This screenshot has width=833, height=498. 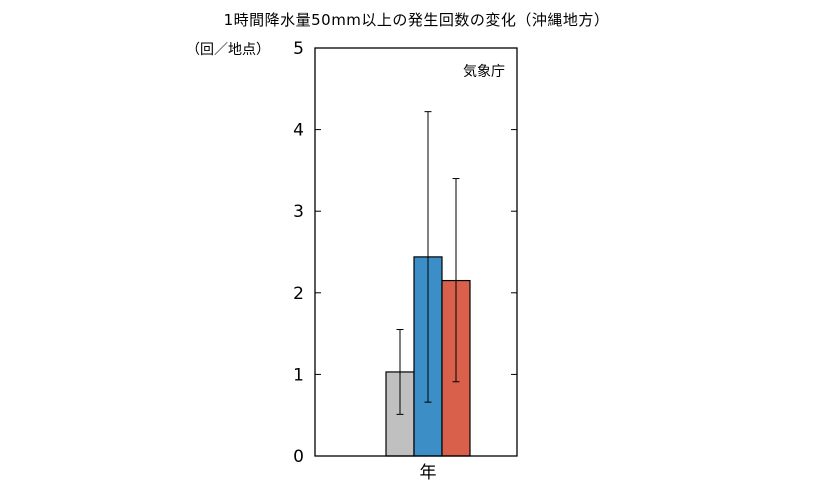 What do you see at coordinates (484, 72) in the screenshot?
I see `credit-label: 気象庁` at bounding box center [484, 72].